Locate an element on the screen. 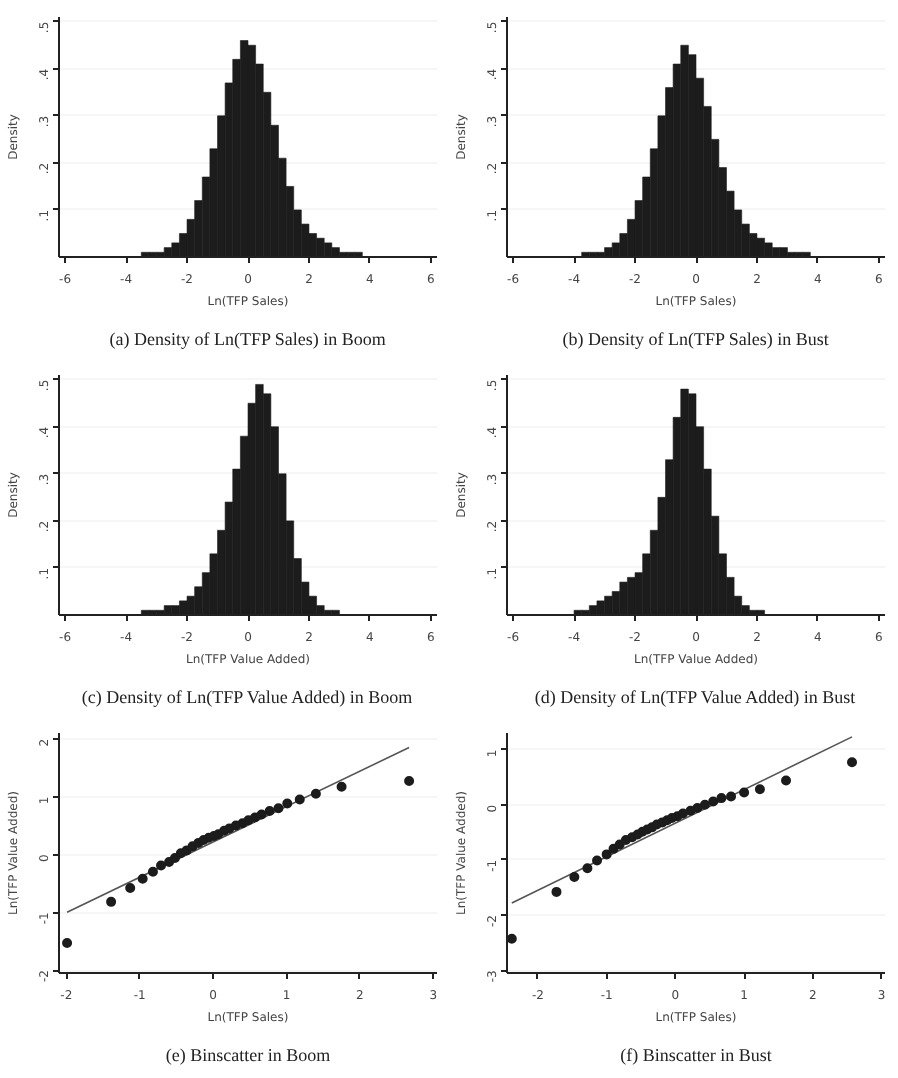 Image resolution: width=898 pixels, height=1078 pixels. text: (c) Density of Ln(TFP Value Added) in Boom is located at coordinates (247, 697).